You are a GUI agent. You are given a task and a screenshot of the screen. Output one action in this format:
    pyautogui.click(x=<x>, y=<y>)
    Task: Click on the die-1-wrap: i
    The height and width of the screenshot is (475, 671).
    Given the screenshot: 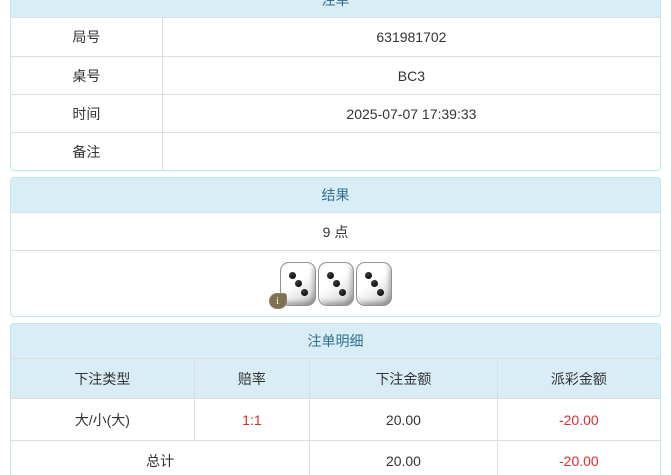 What is the action you would take?
    pyautogui.click(x=292, y=285)
    